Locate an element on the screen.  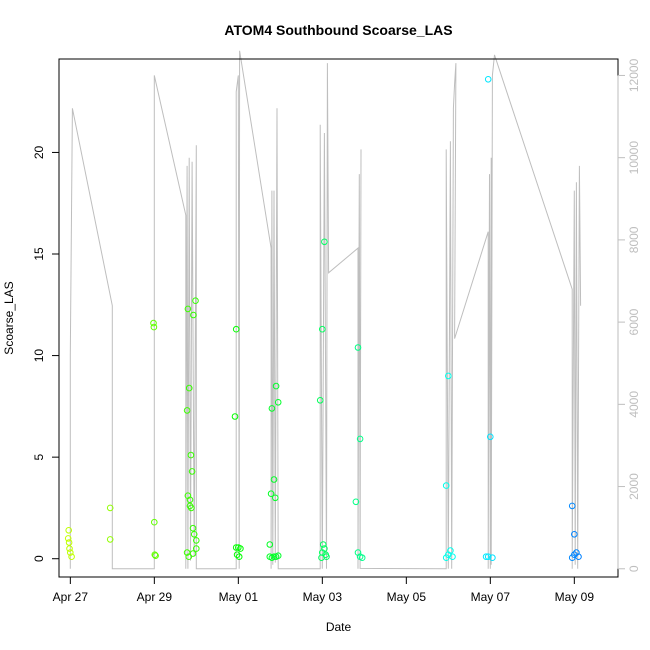
right-tick-label: 4000 is located at coordinates (634, 404).